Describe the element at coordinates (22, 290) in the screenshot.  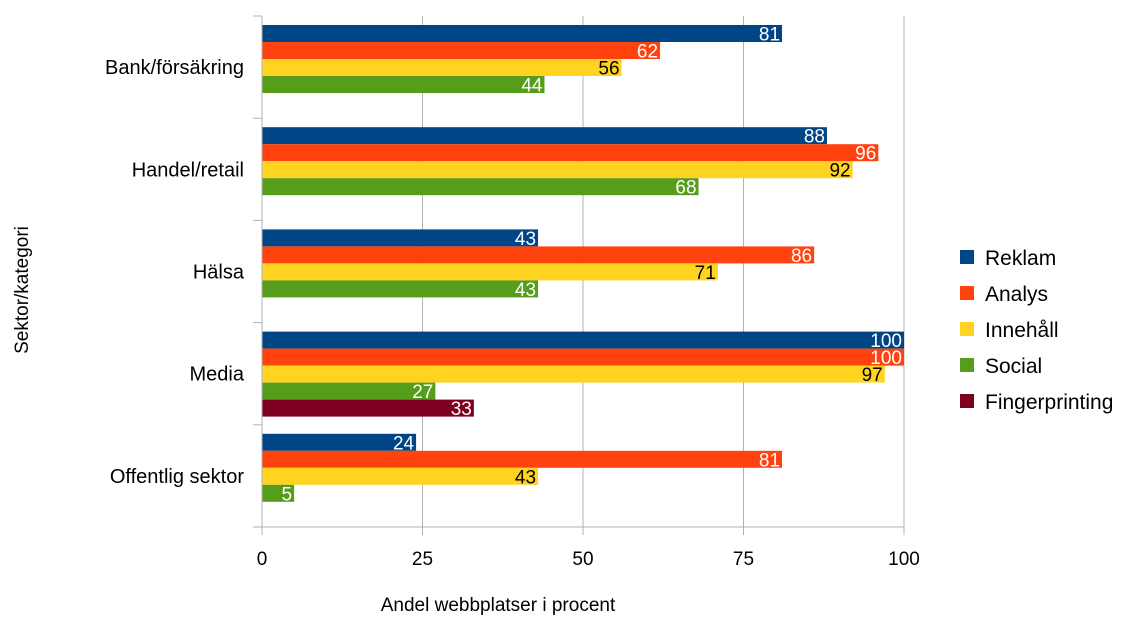
I see `y-axis-title: Sektor/kategori` at that location.